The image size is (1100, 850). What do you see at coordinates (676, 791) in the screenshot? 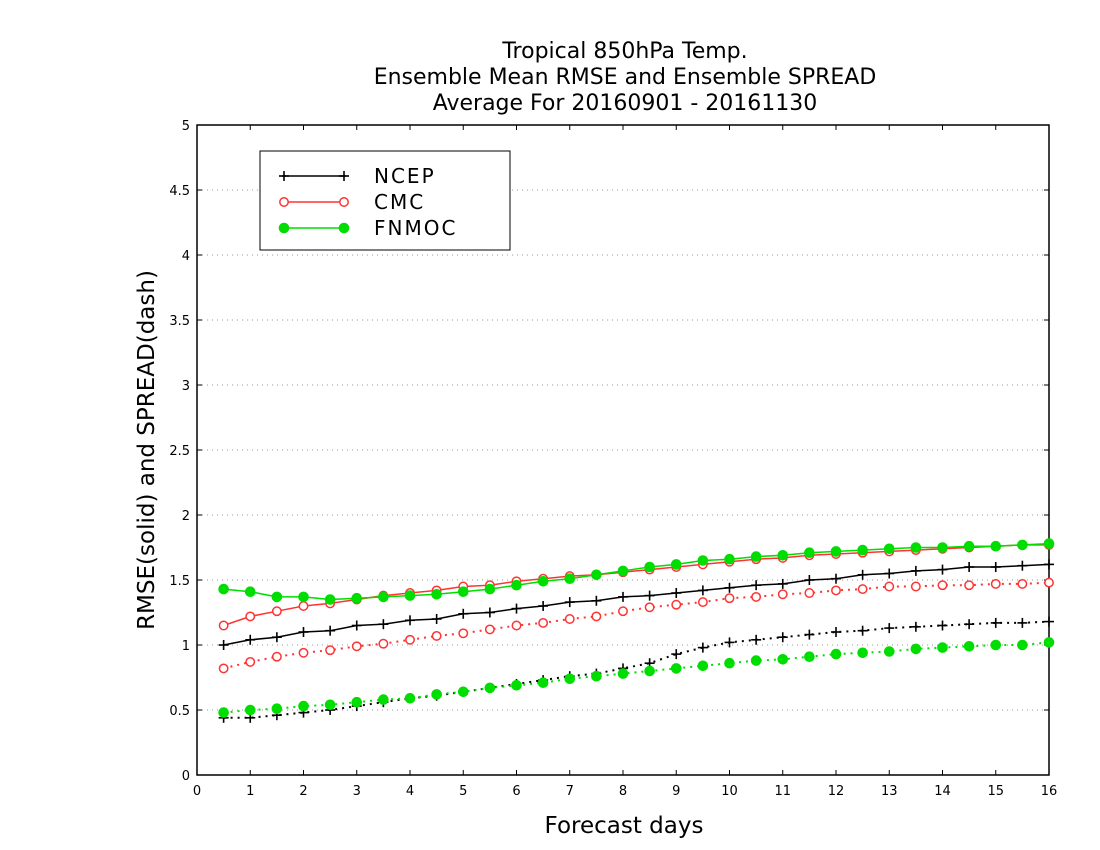
I see `x-tick-label-9: 9` at bounding box center [676, 791].